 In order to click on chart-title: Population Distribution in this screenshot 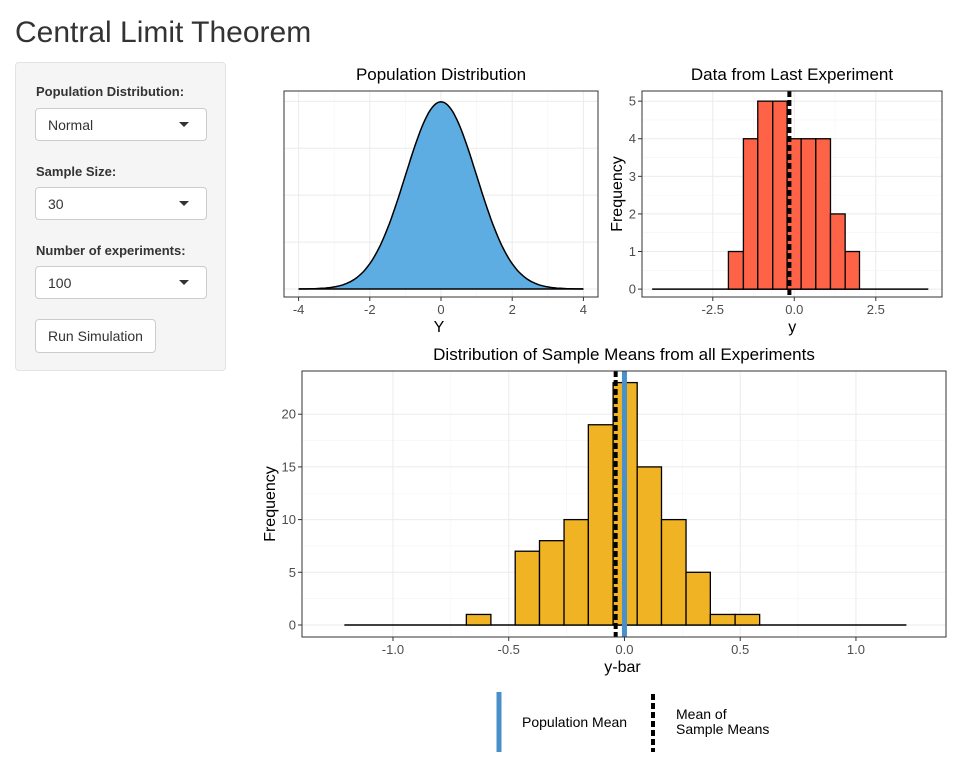, I will do `click(441, 74)`.